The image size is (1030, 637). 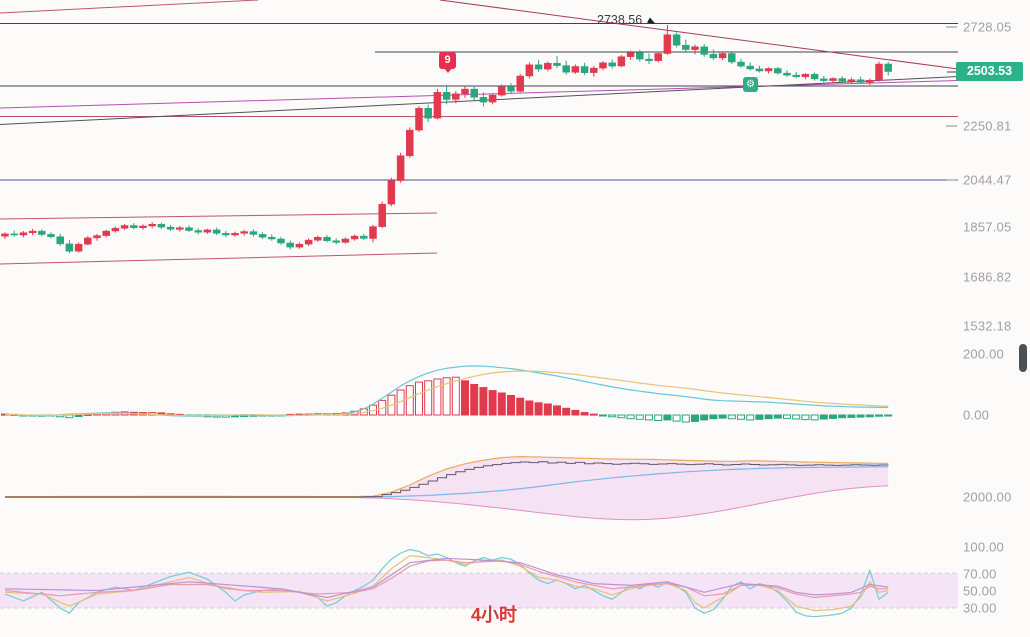 What do you see at coordinates (983, 354) in the screenshot?
I see `indicator-axis-label: 200.00` at bounding box center [983, 354].